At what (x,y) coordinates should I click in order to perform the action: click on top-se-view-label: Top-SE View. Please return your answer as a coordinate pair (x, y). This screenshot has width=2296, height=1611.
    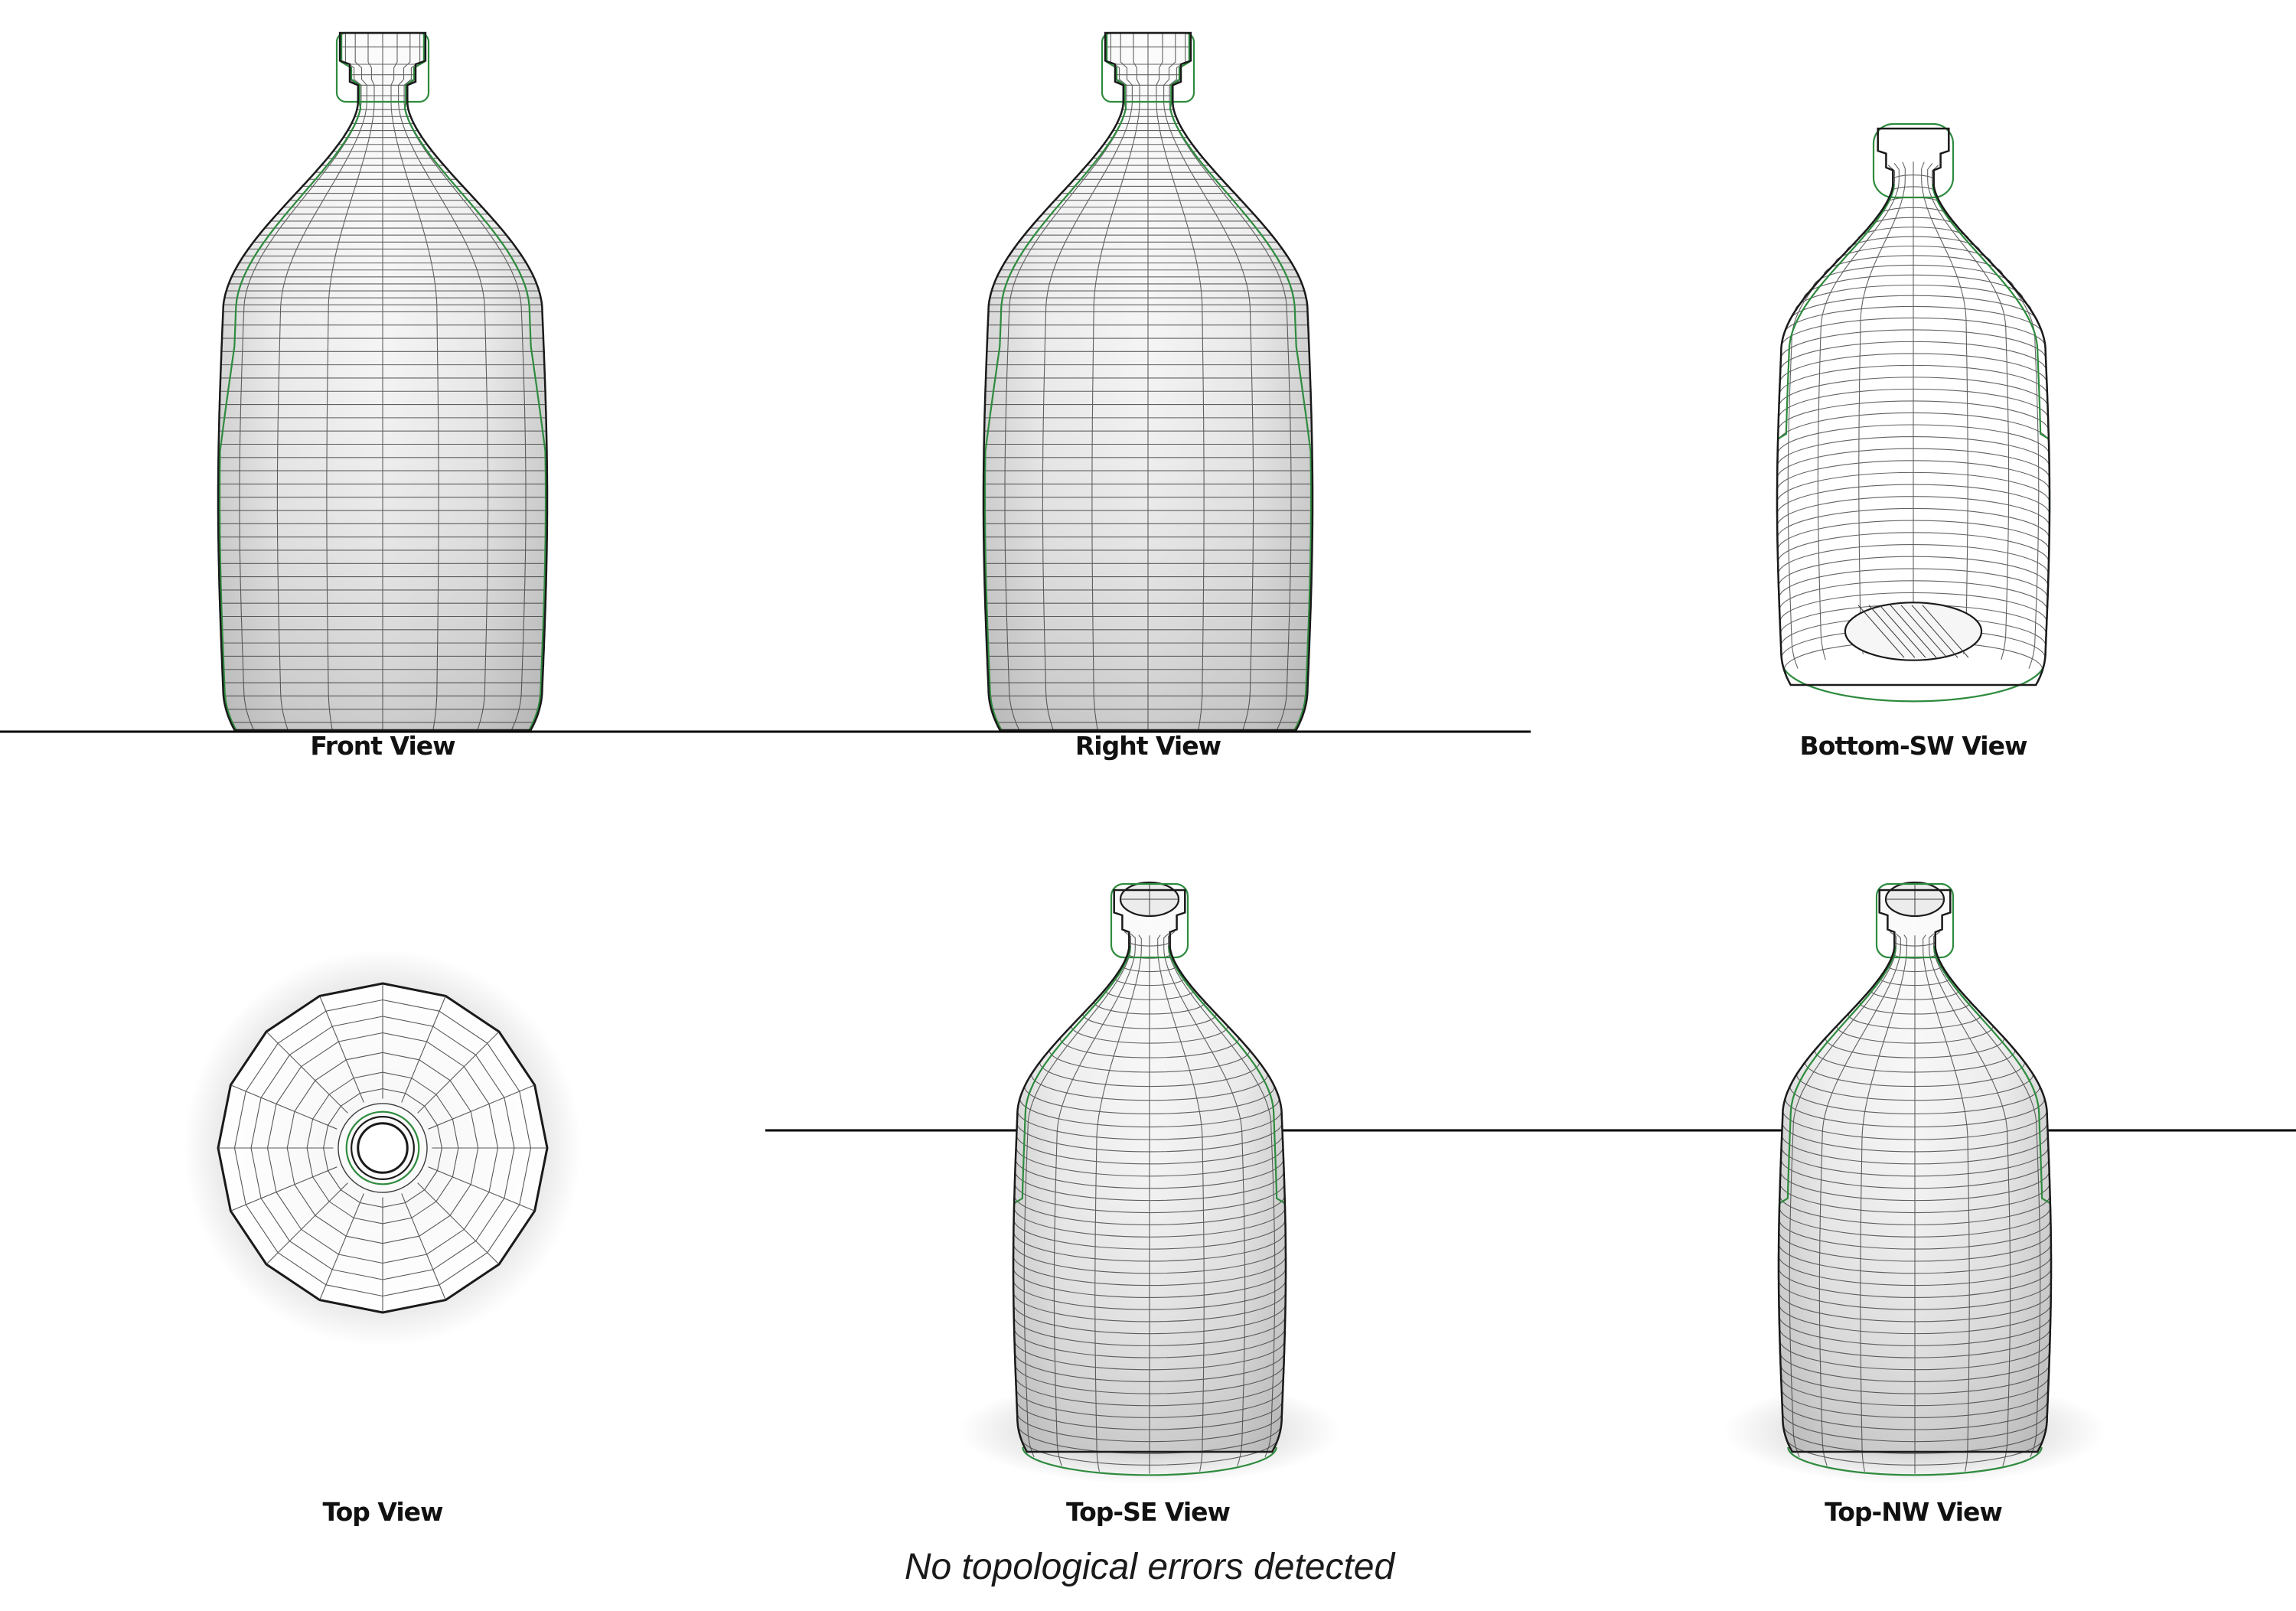
    Looking at the image, I should click on (1148, 1512).